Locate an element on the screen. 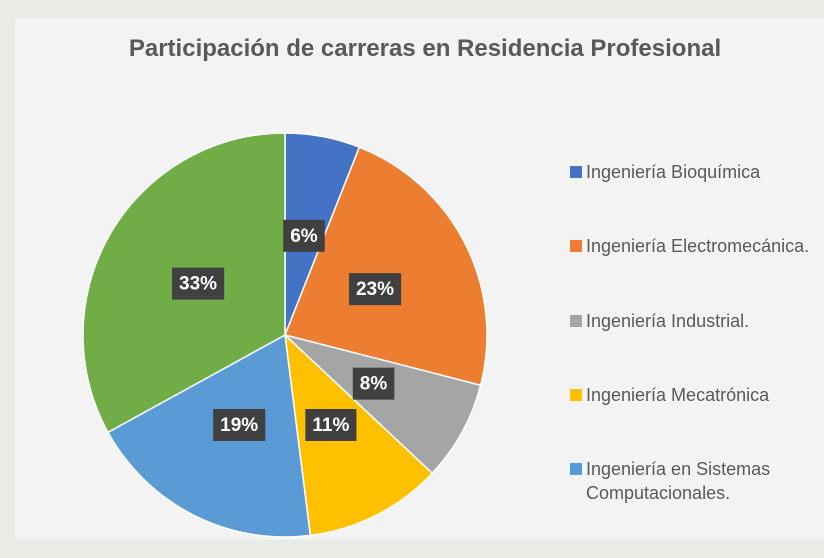  data-label: 23% is located at coordinates (375, 289).